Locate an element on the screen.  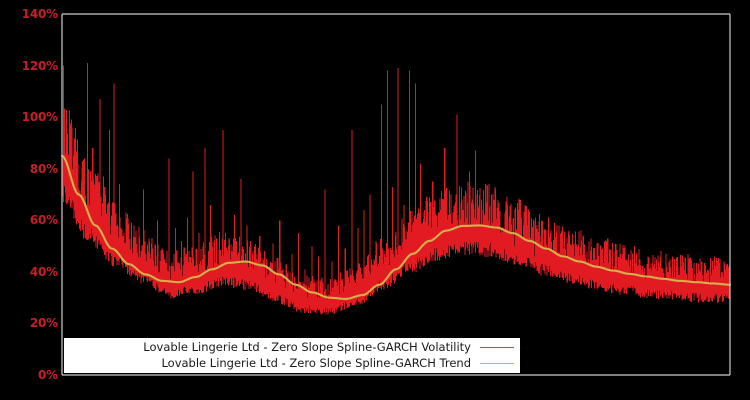
y-tick-label: 100% is located at coordinates (39, 117).